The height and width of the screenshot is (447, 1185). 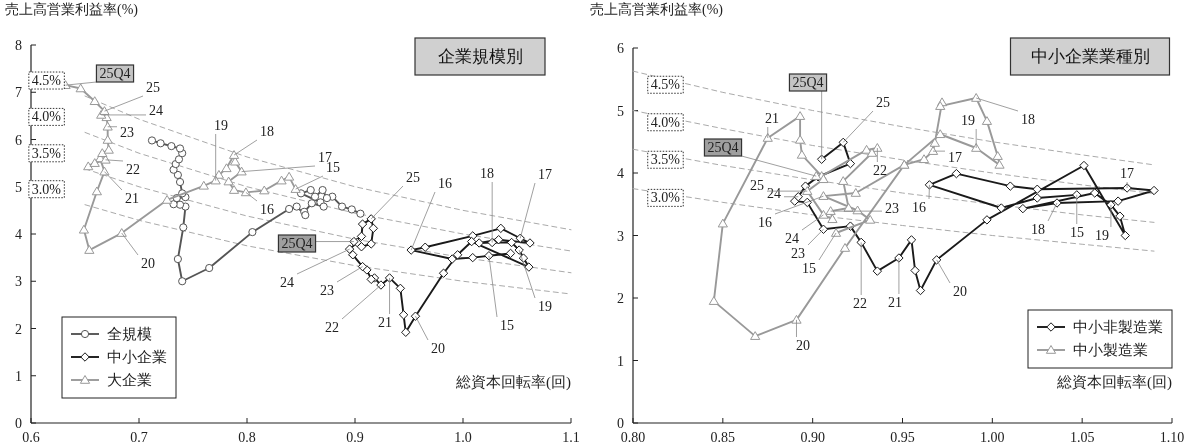 I want to click on legend-label: 中小企業, so click(x=137, y=357).